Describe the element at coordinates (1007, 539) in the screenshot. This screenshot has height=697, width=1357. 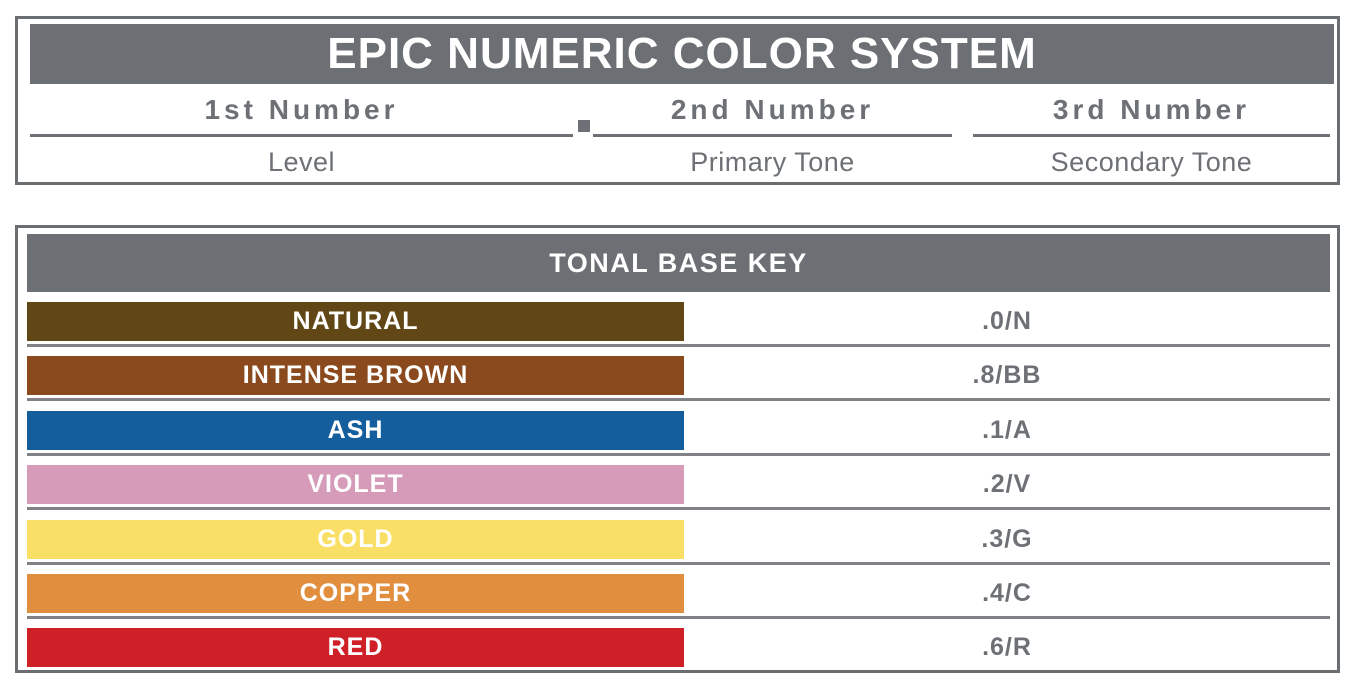
I see `tone-code: .3/G` at that location.